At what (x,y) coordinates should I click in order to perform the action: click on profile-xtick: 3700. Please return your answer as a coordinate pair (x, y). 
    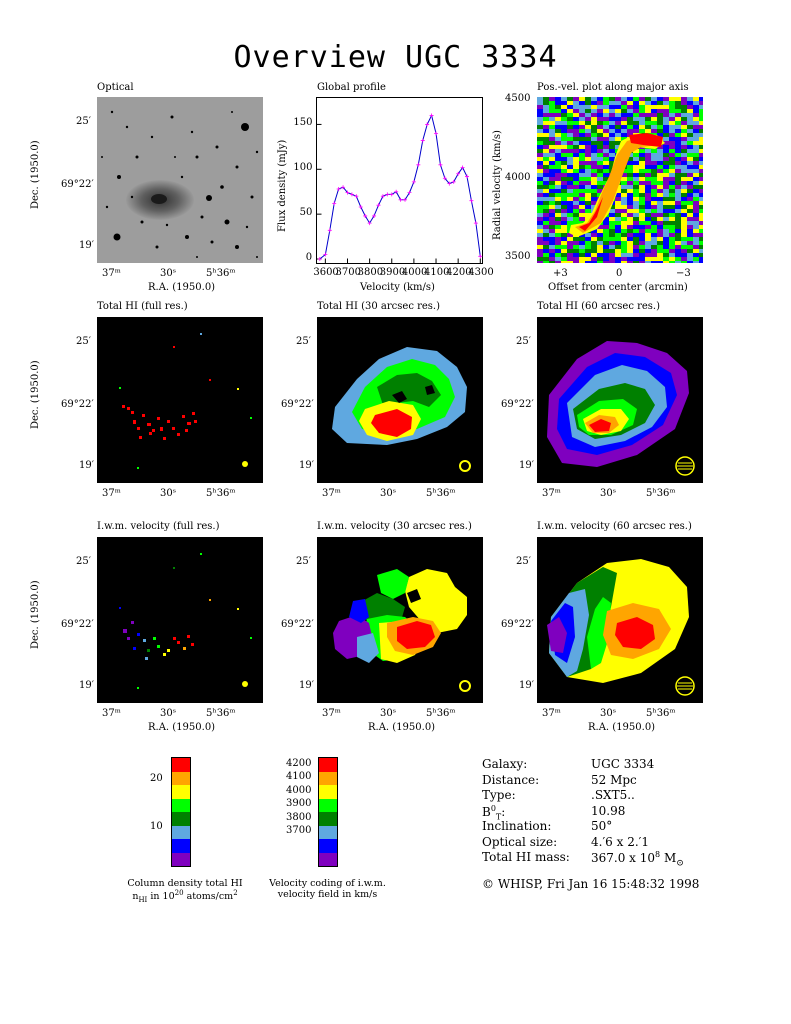
    Looking at the image, I should click on (348, 272).